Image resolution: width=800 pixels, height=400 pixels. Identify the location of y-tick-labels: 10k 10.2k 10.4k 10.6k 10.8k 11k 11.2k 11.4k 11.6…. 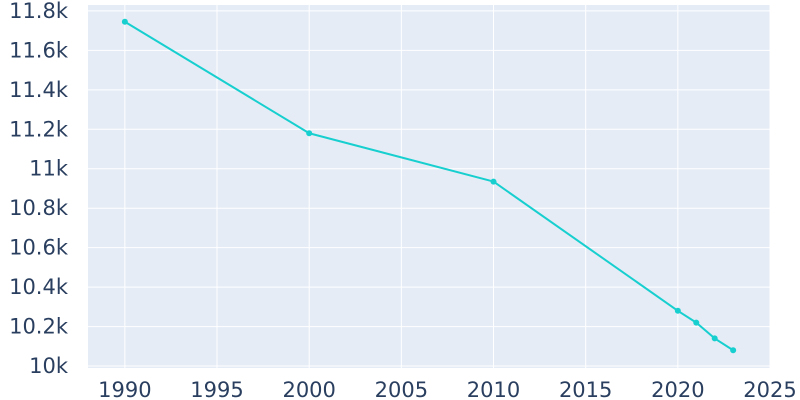
(39, 189).